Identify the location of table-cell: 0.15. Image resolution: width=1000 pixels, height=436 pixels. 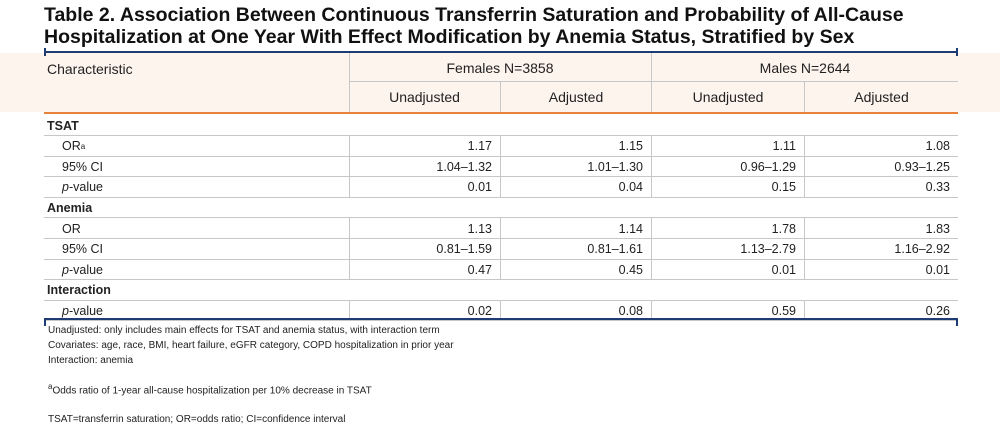
(783, 187).